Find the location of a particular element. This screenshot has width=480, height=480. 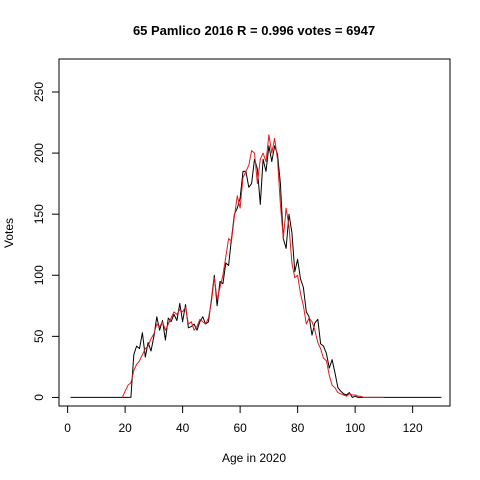

y-axis: 0 50 100 150 200 250 is located at coordinates (46, 241).